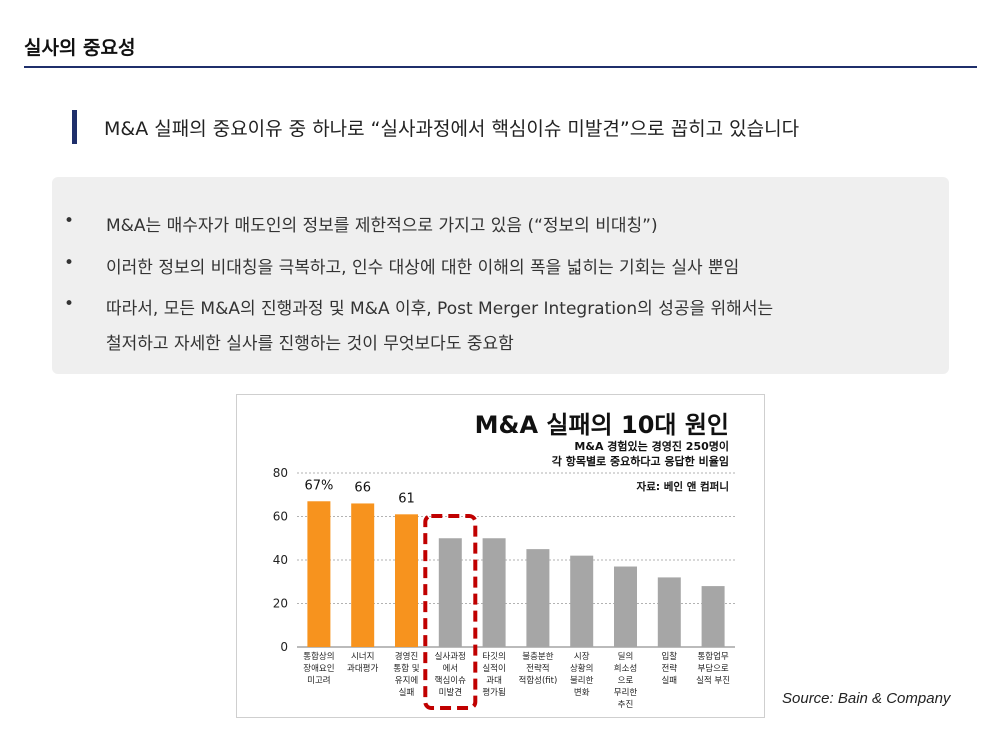  What do you see at coordinates (318, 485) in the screenshot?
I see `data-label: 67%` at bounding box center [318, 485].